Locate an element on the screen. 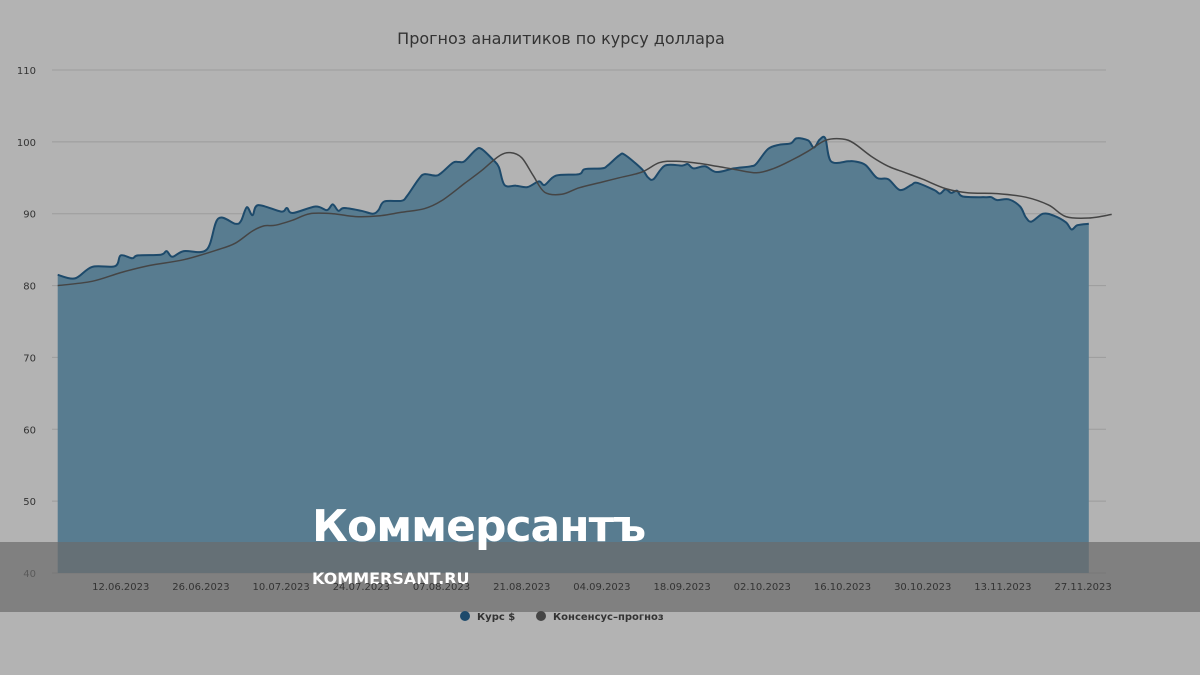 This screenshot has height=675, width=1200. x-tick-label: 24.07.2023 is located at coordinates (361, 587).